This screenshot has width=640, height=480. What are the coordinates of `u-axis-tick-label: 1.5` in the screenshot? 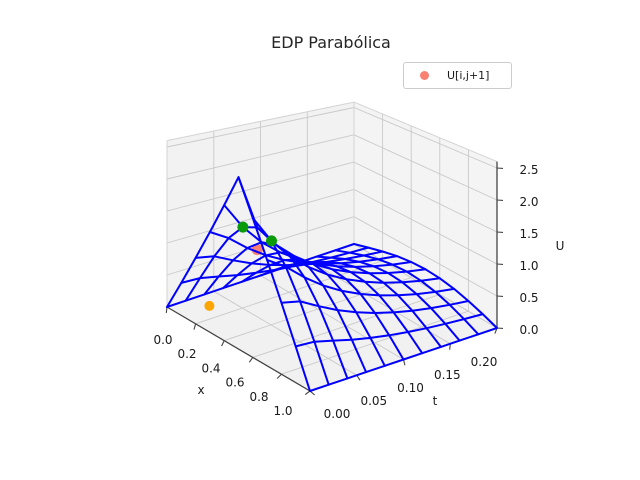 It's located at (528, 234).